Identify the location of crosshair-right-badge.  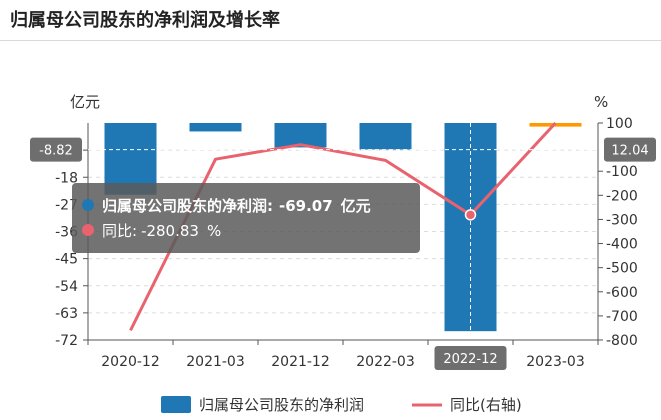
(630, 149).